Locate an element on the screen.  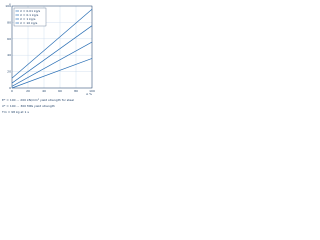
plot-frame is located at coordinates (52, 47).